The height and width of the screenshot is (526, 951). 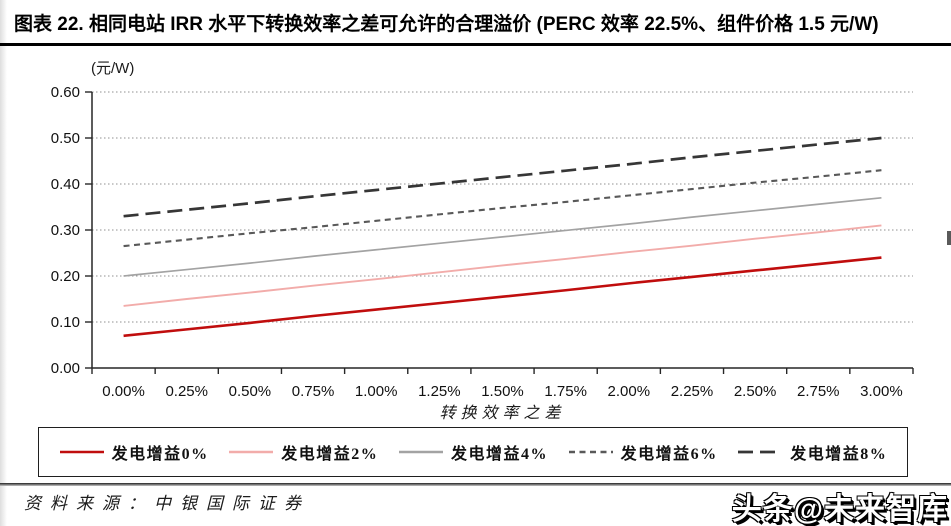 I want to click on y-tick-label: 0.60, so click(x=65, y=92).